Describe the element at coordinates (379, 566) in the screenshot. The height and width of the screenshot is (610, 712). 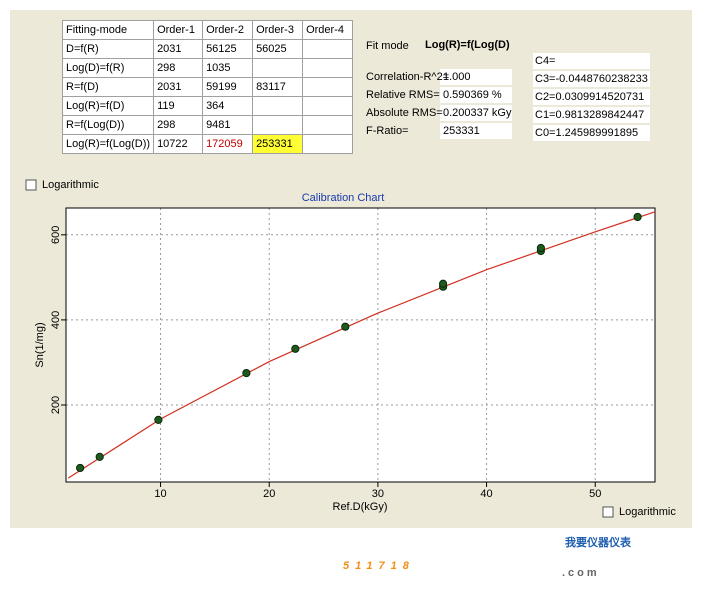
I see `watermark-number: 511718` at that location.